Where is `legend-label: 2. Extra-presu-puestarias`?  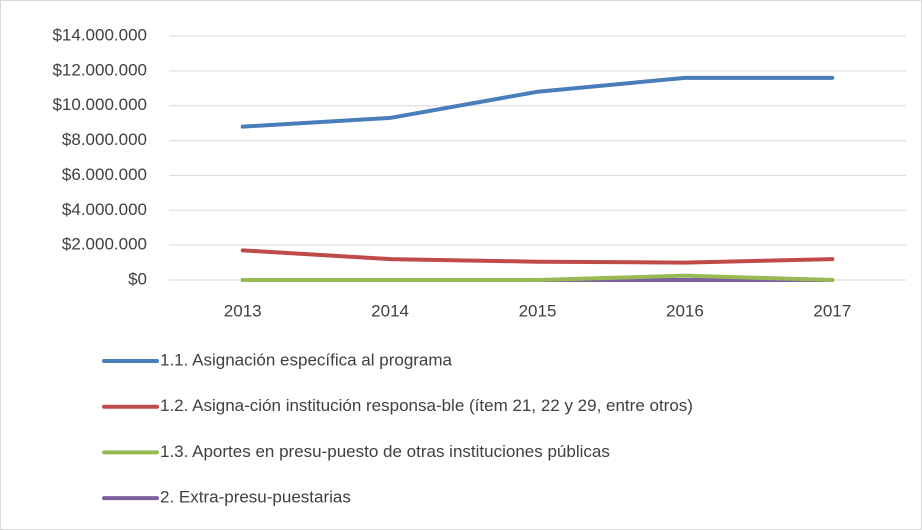 legend-label: 2. Extra-presu-puestarias is located at coordinates (255, 497).